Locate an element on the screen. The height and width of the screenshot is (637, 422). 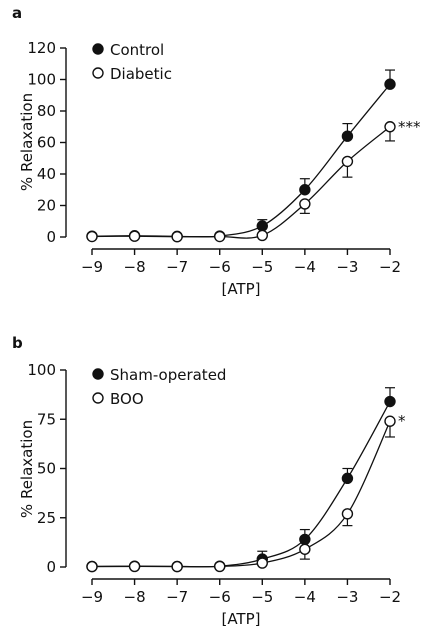
legend-label: Control is located at coordinates (137, 50).